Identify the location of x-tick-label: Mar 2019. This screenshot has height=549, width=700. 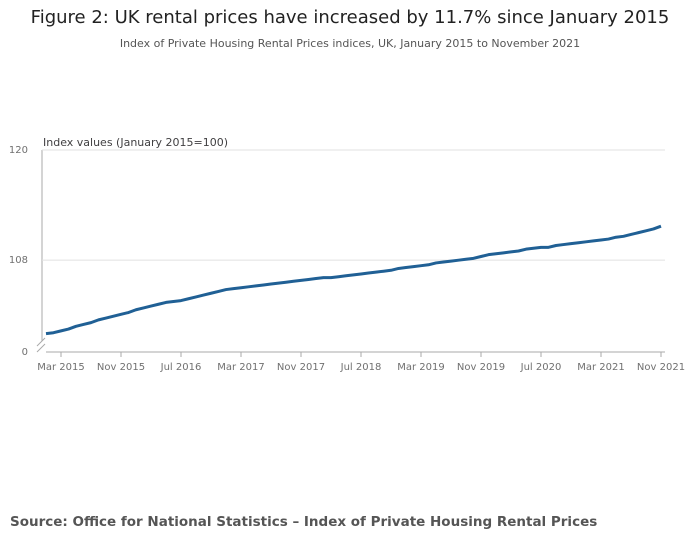
(421, 367).